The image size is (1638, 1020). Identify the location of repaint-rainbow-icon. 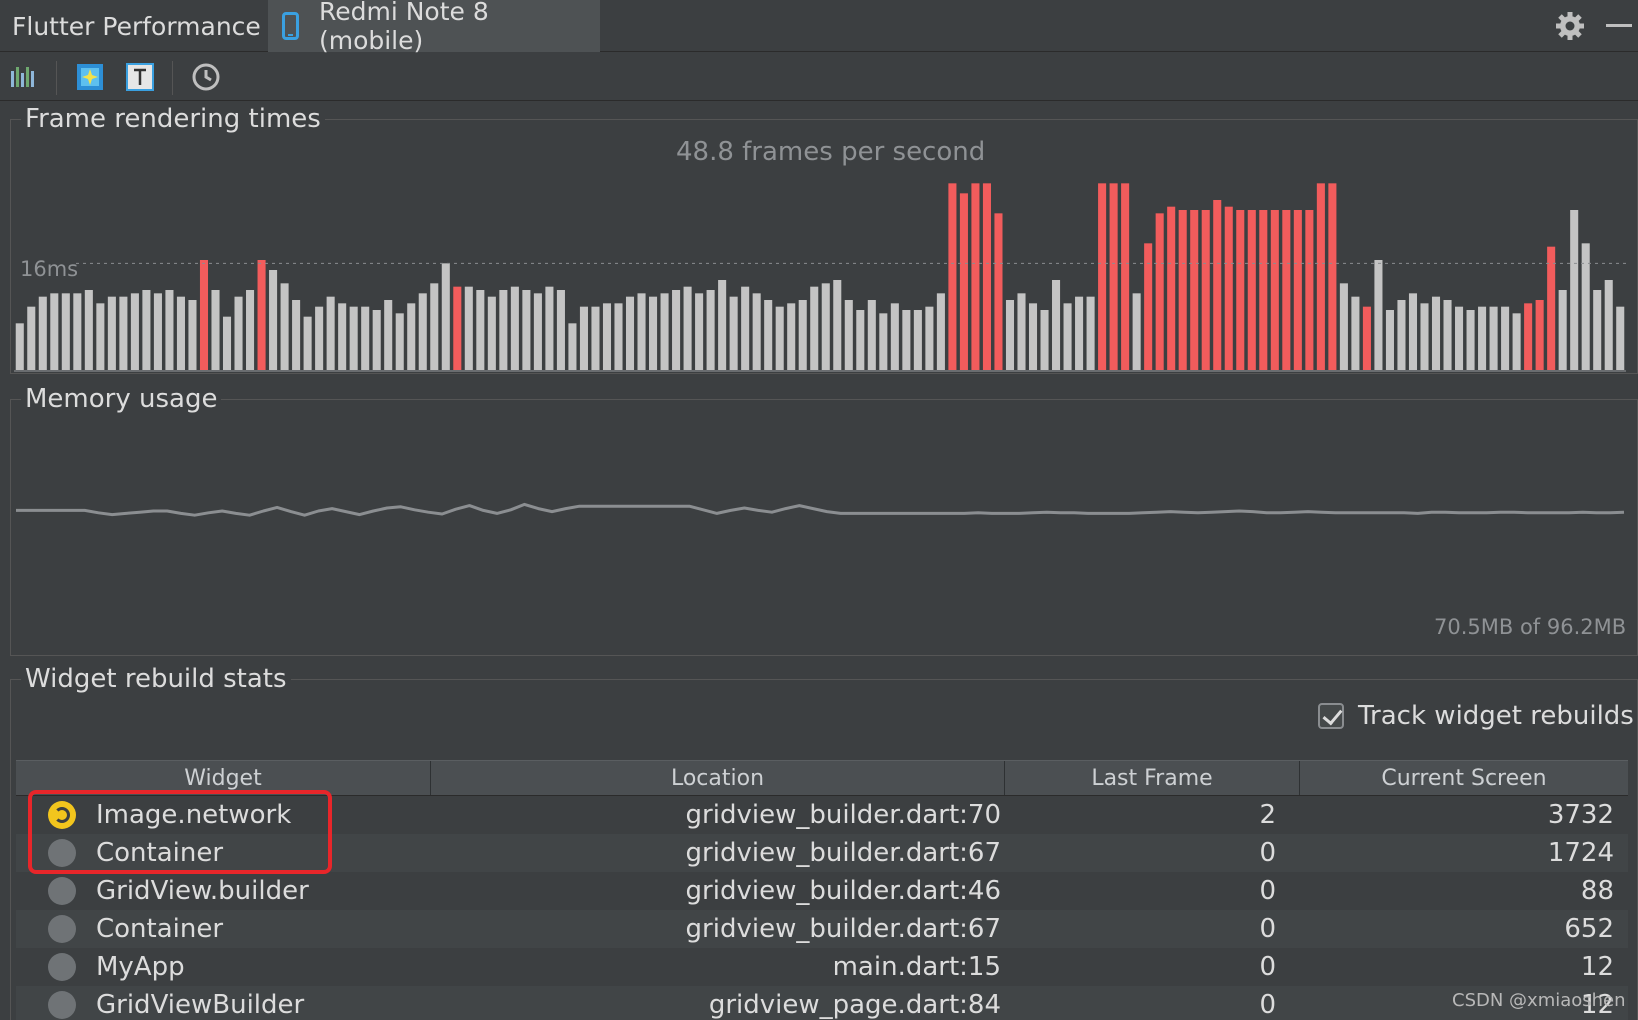
(90, 77).